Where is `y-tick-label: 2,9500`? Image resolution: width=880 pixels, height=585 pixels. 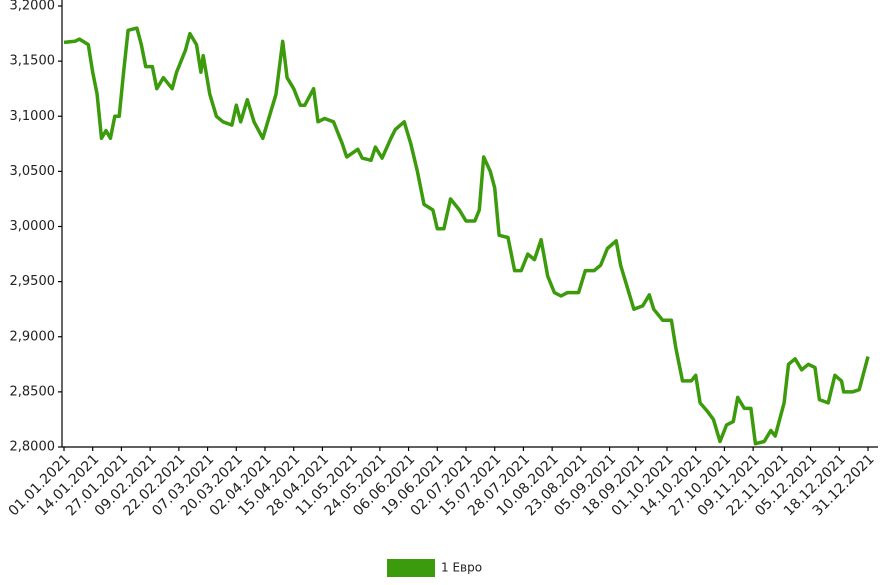
y-tick-label: 2,9500 is located at coordinates (33, 281).